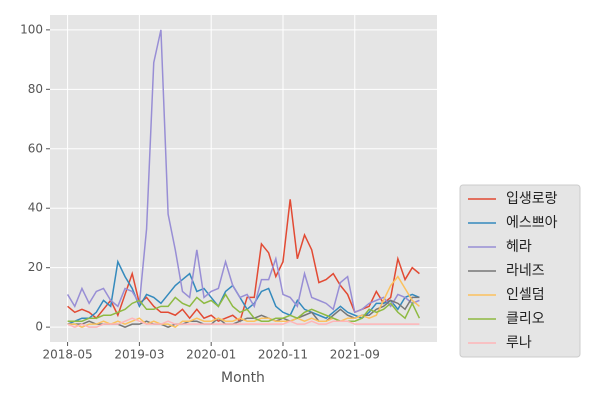 The width and height of the screenshot is (600, 400). Describe the element at coordinates (31, 29) in the screenshot. I see `y-tick-label: 100` at that location.